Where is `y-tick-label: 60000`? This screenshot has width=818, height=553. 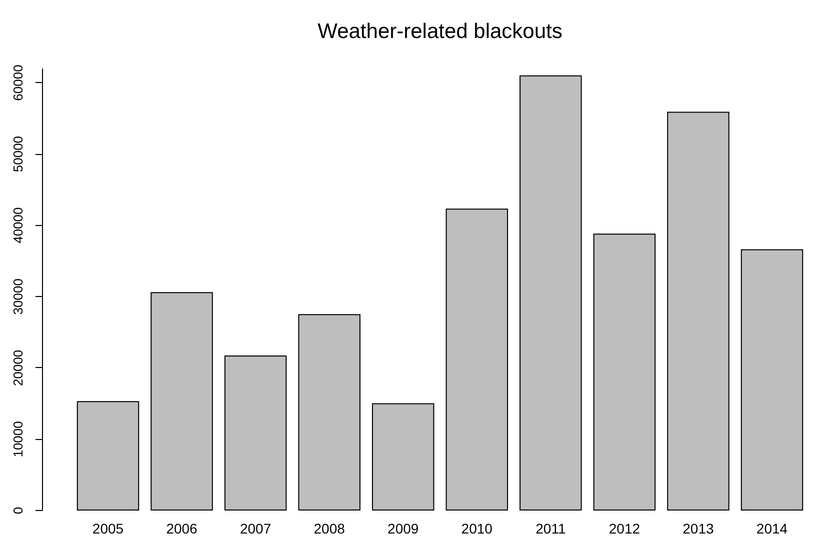 y-tick-label: 60000 is located at coordinates (18, 82).